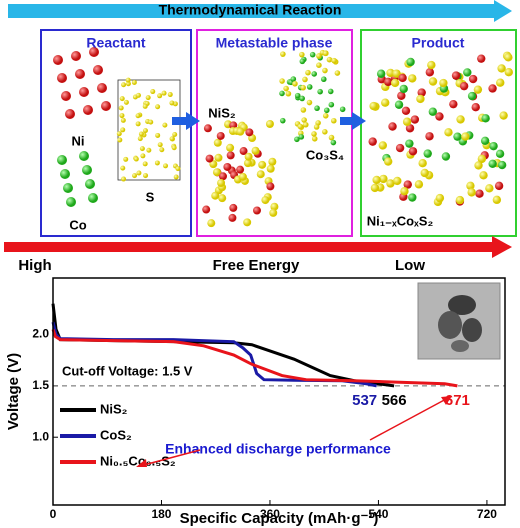  I want to click on capacity-label: 537, so click(364, 400).